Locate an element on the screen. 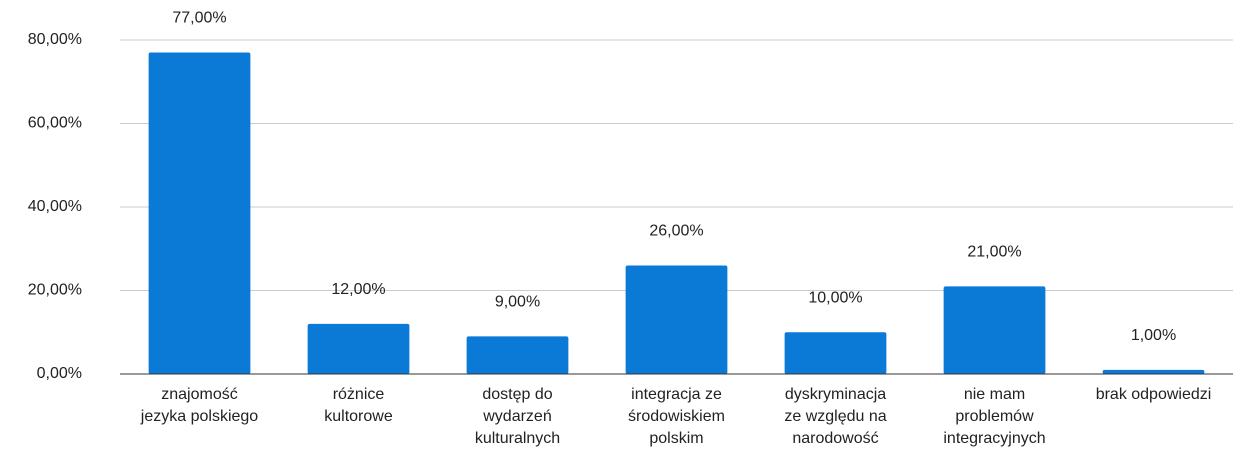  value-label: 26,00% is located at coordinates (676, 231).